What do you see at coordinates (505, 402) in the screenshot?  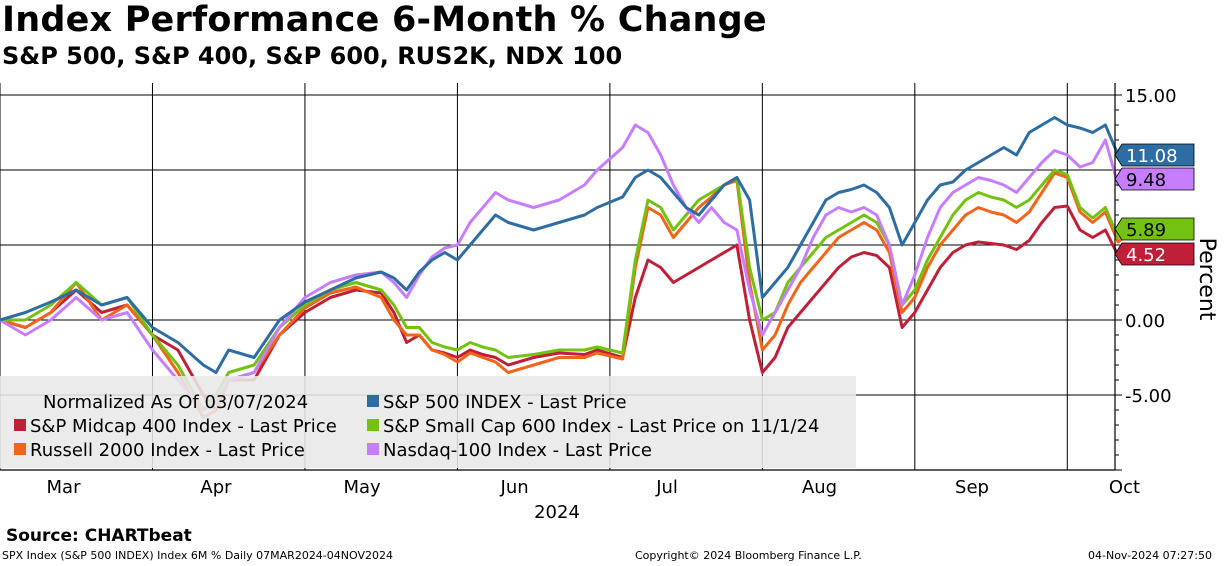 I see `legend-entry: S&P 500 INDEX - Last Price` at bounding box center [505, 402].